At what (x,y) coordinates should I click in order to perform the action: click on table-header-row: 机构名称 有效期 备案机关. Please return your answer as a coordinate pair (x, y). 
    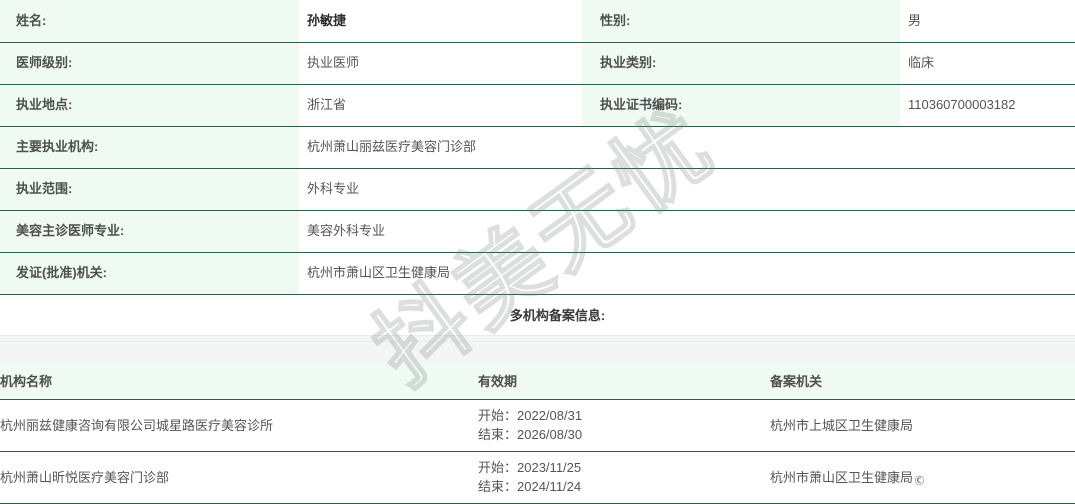
    Looking at the image, I should click on (537, 381).